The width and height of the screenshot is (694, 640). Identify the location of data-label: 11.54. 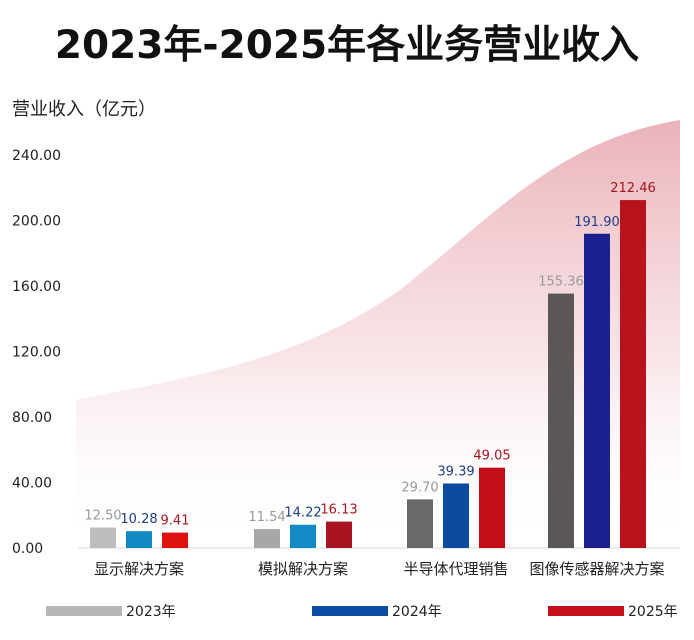
(266, 517).